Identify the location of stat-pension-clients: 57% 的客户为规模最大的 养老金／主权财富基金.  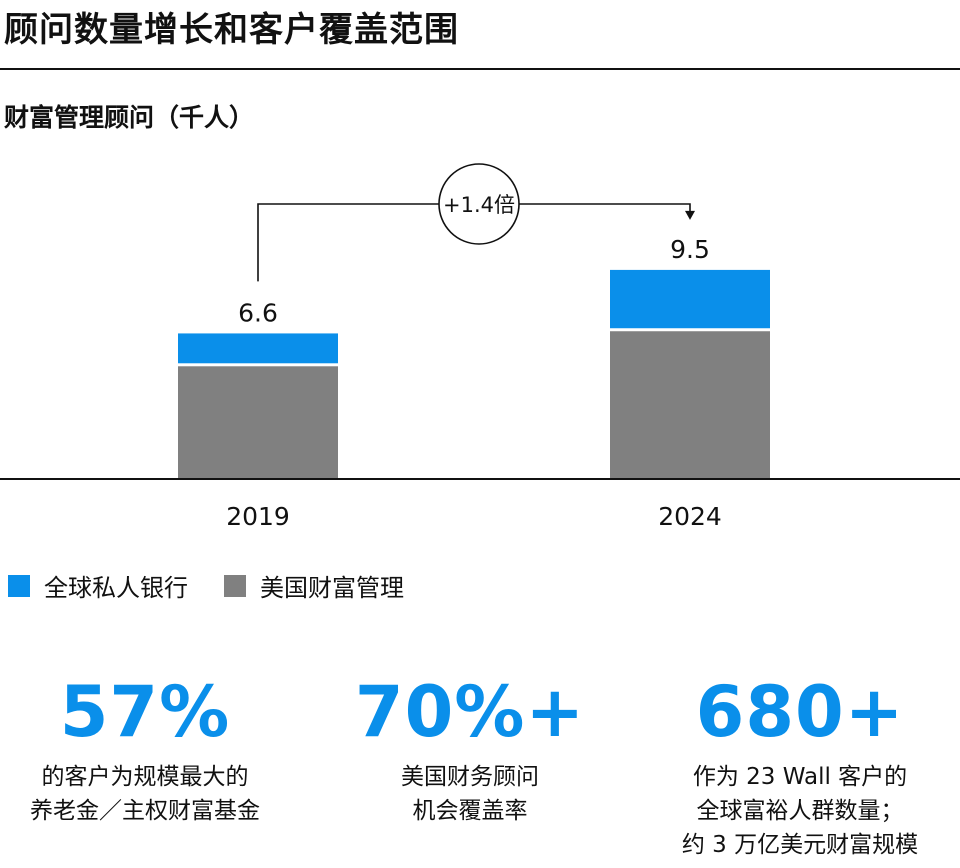
(145, 767).